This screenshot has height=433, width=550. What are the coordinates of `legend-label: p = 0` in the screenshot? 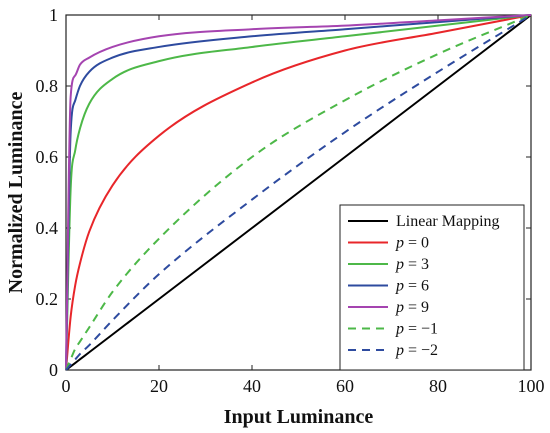 It's located at (412, 243).